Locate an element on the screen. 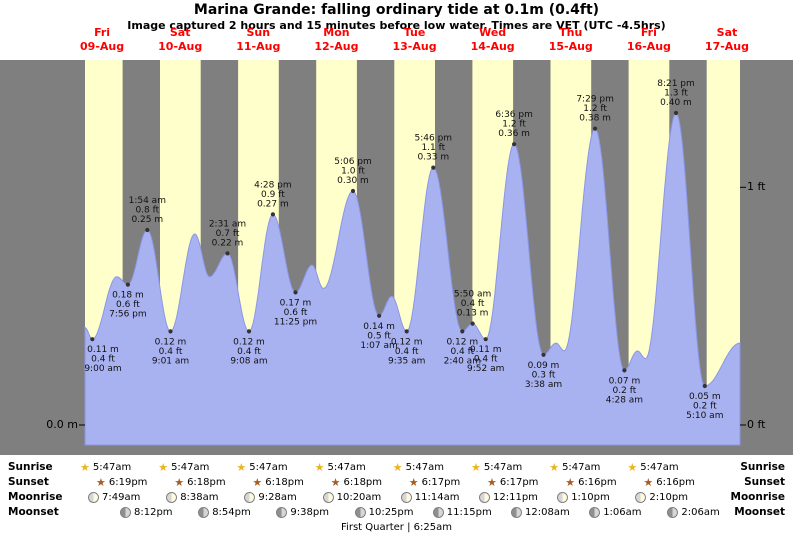 The width and height of the screenshot is (793, 537). tide-annotation-line: 0.2 ft is located at coordinates (705, 407).